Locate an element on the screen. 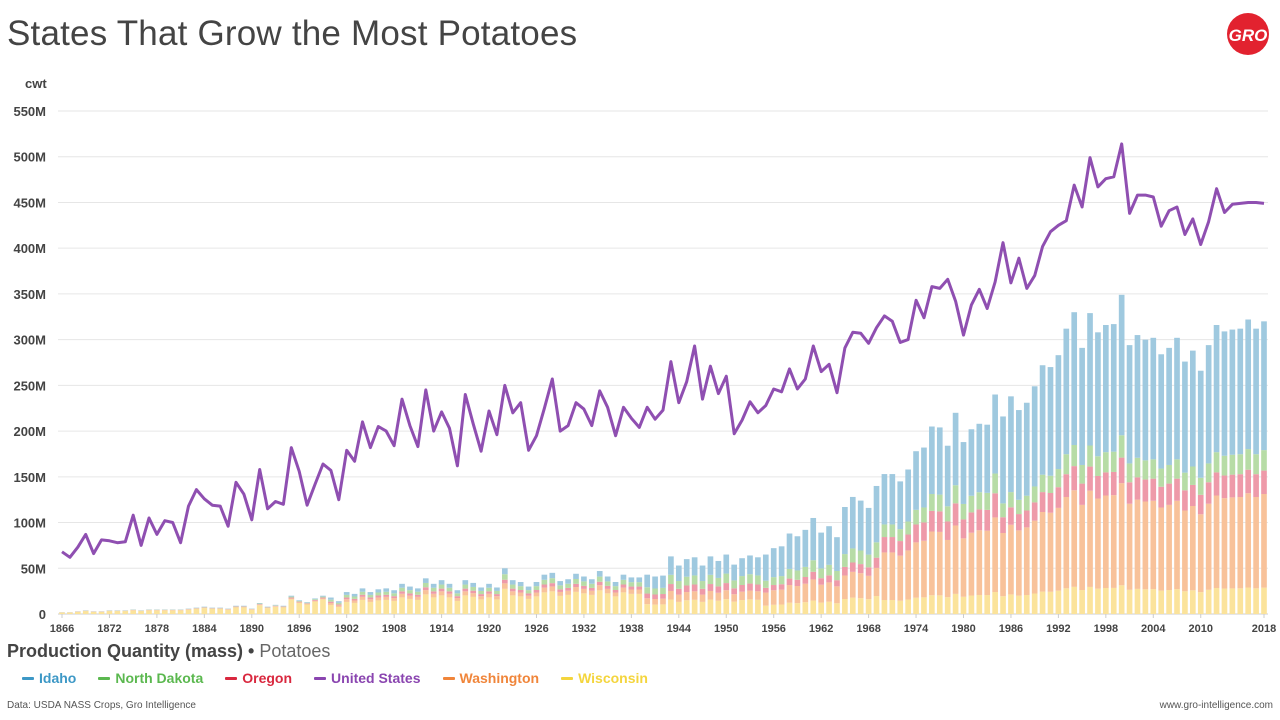 The width and height of the screenshot is (1280, 720). y-tick-label: 400M is located at coordinates (29, 248).